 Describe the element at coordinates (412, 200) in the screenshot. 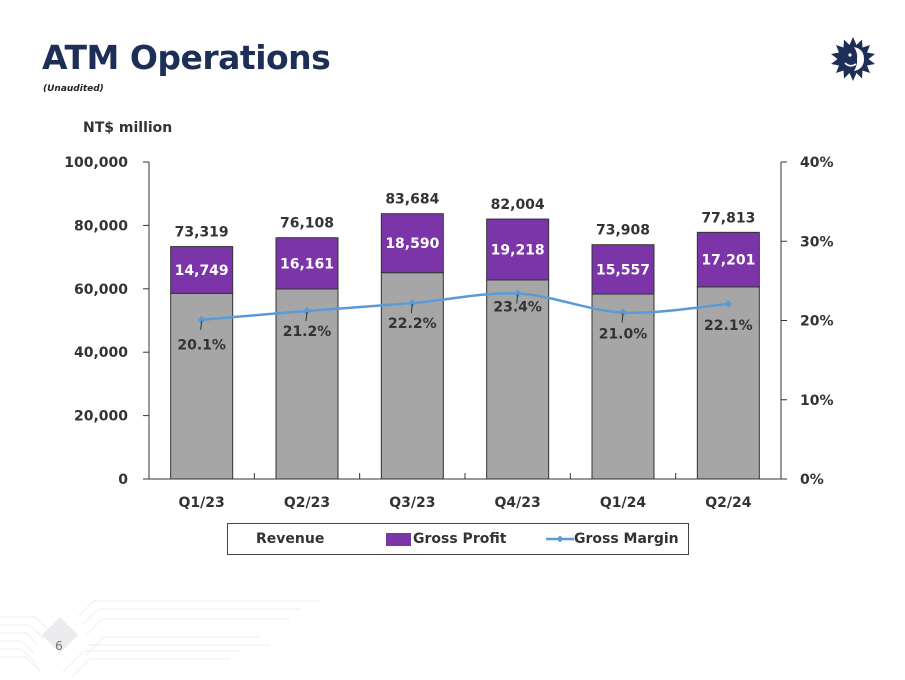

I see `data-label-revenue: 83,684` at that location.